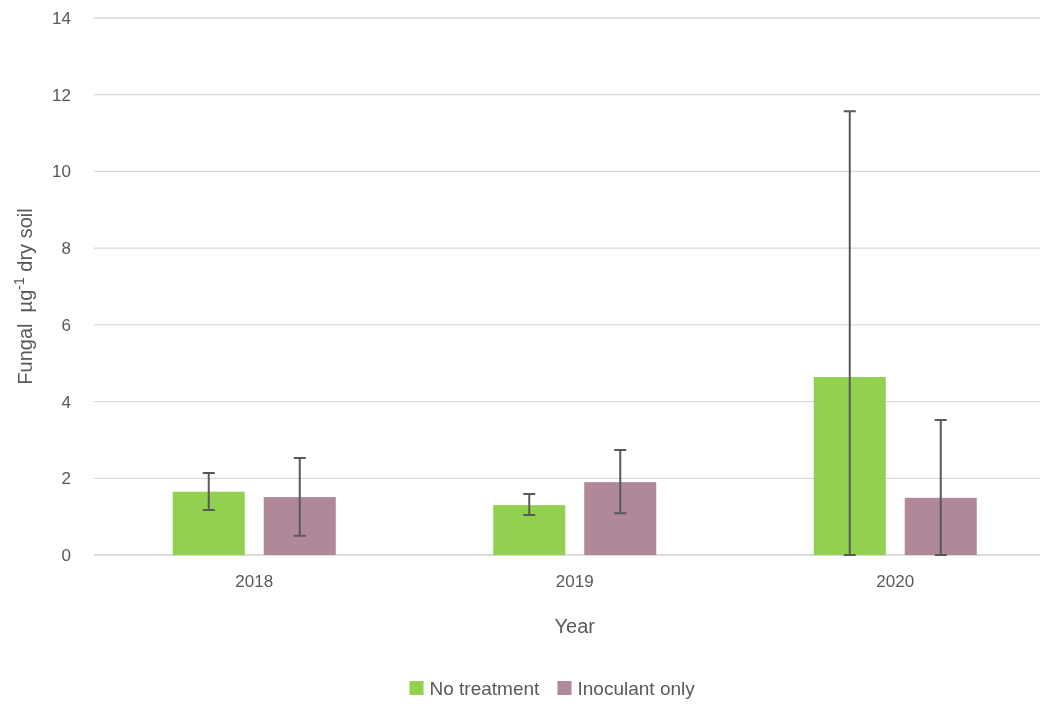  What do you see at coordinates (485, 688) in the screenshot?
I see `legend-label: No treatment` at bounding box center [485, 688].